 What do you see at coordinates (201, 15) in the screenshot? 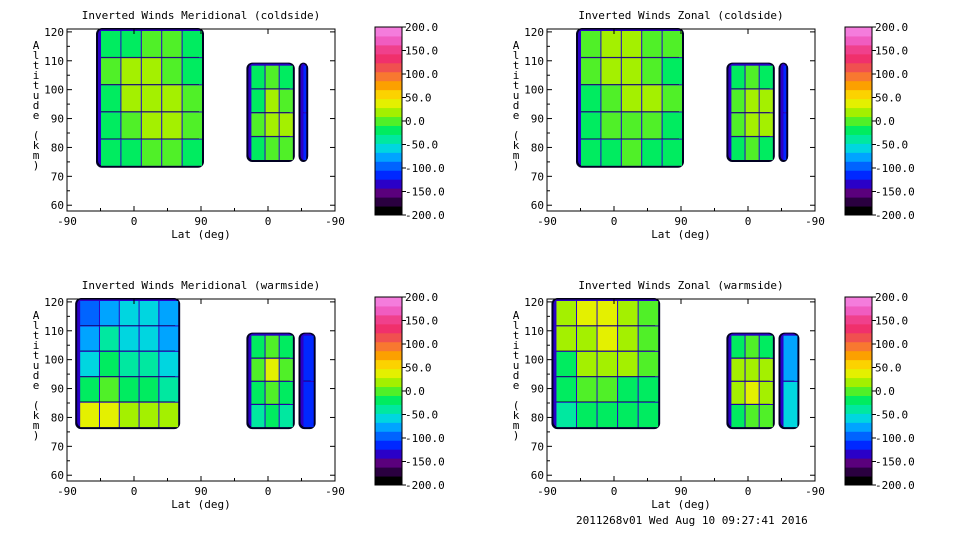
I see `chart-title: Inverted Winds Meridional (coldside)` at bounding box center [201, 15].